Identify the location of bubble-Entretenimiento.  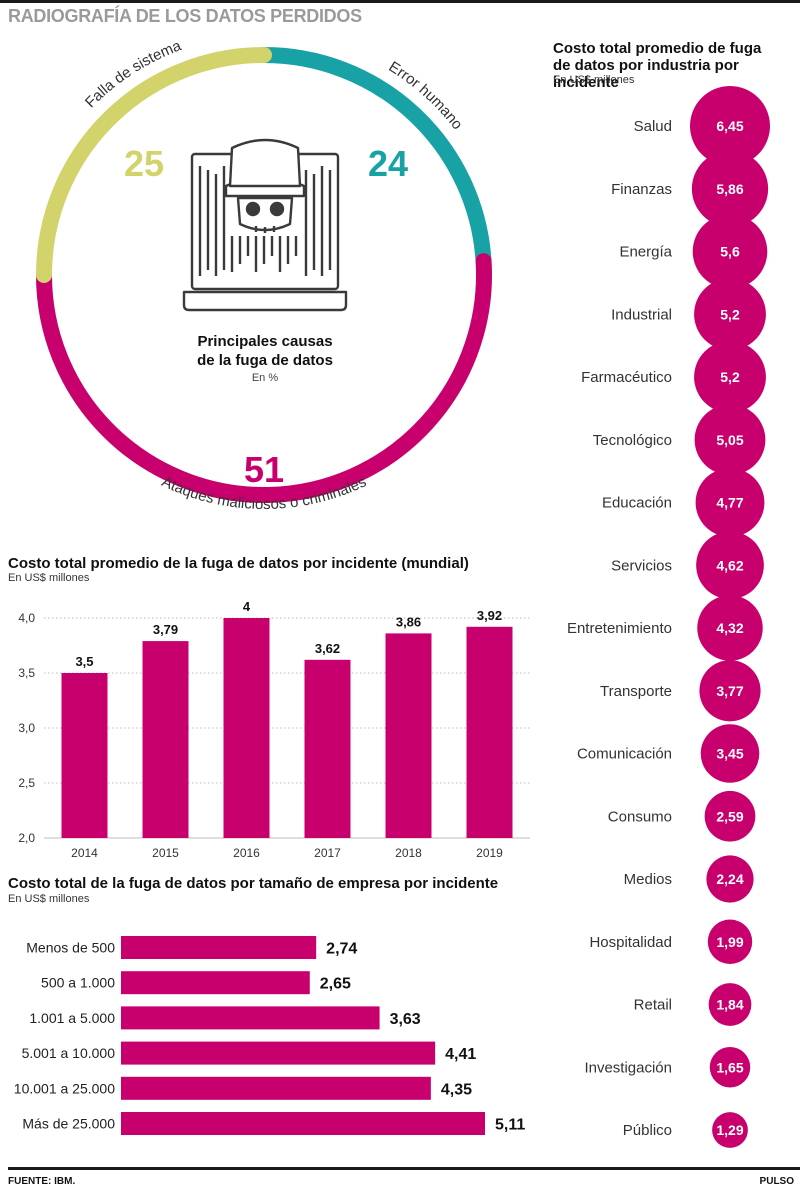
(730, 628).